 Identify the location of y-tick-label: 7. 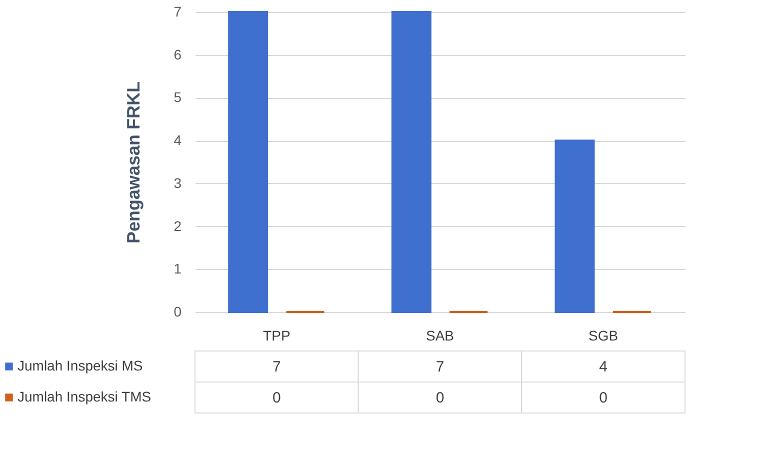
(178, 12).